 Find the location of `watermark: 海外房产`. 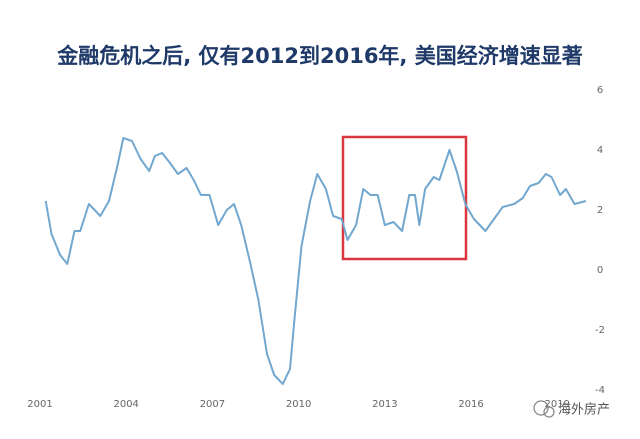

watermark: 海外房产 is located at coordinates (571, 409).